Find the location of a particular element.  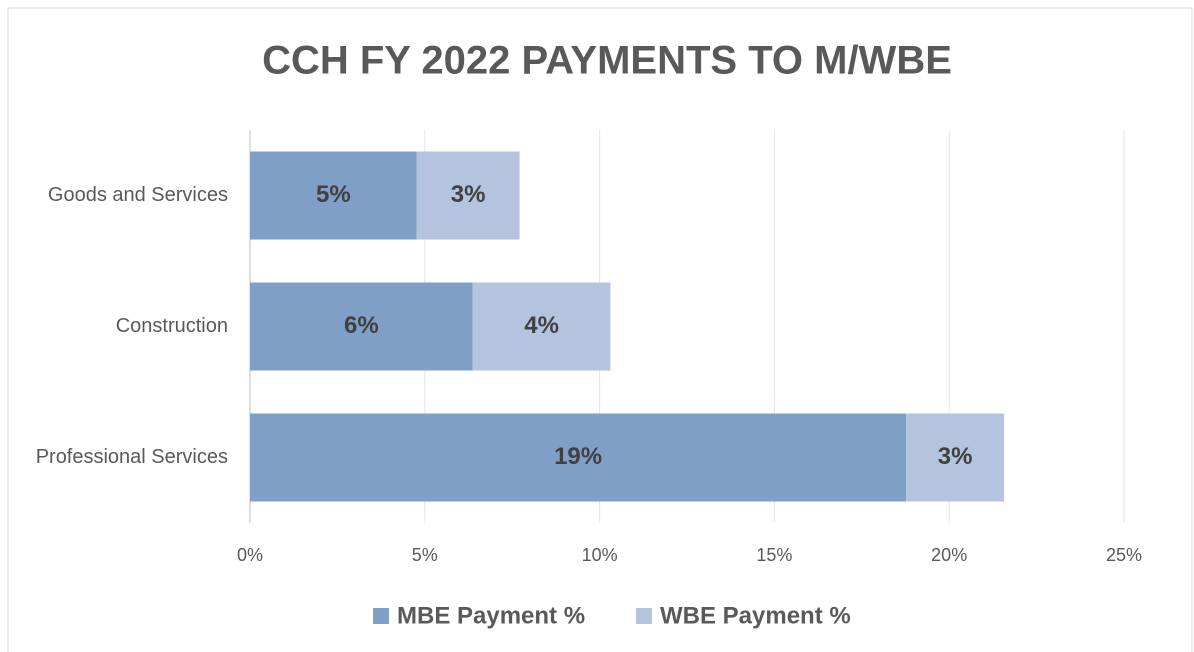

y-tick-label: Construction is located at coordinates (172, 326).